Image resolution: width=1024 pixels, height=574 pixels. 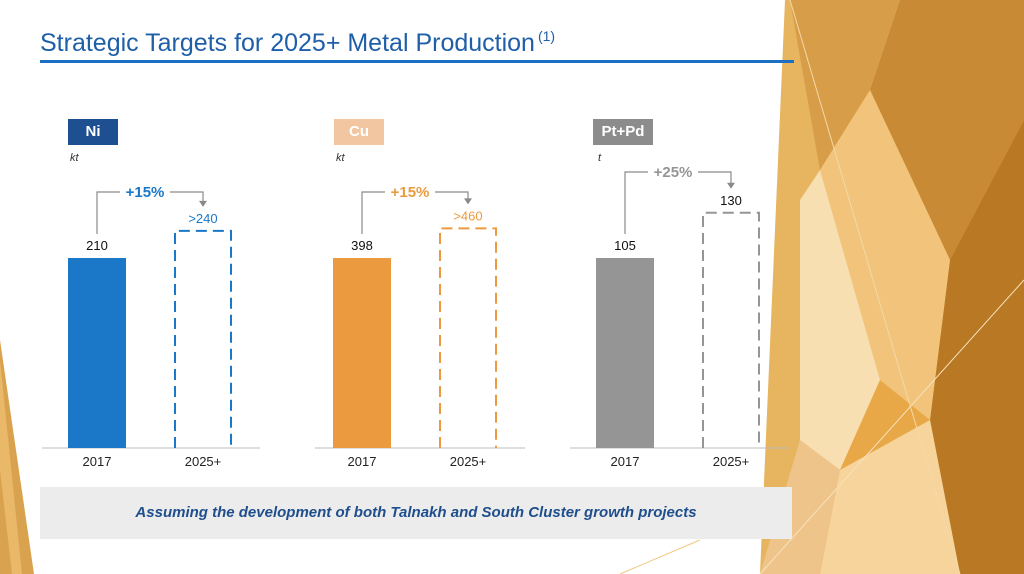 I want to click on cu-category-2017: 2017, so click(x=362, y=461).